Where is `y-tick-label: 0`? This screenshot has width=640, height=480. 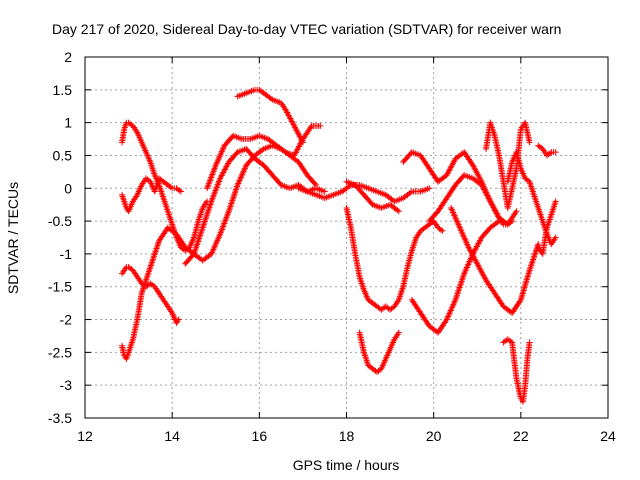 y-tick-label: 0 is located at coordinates (68, 188).